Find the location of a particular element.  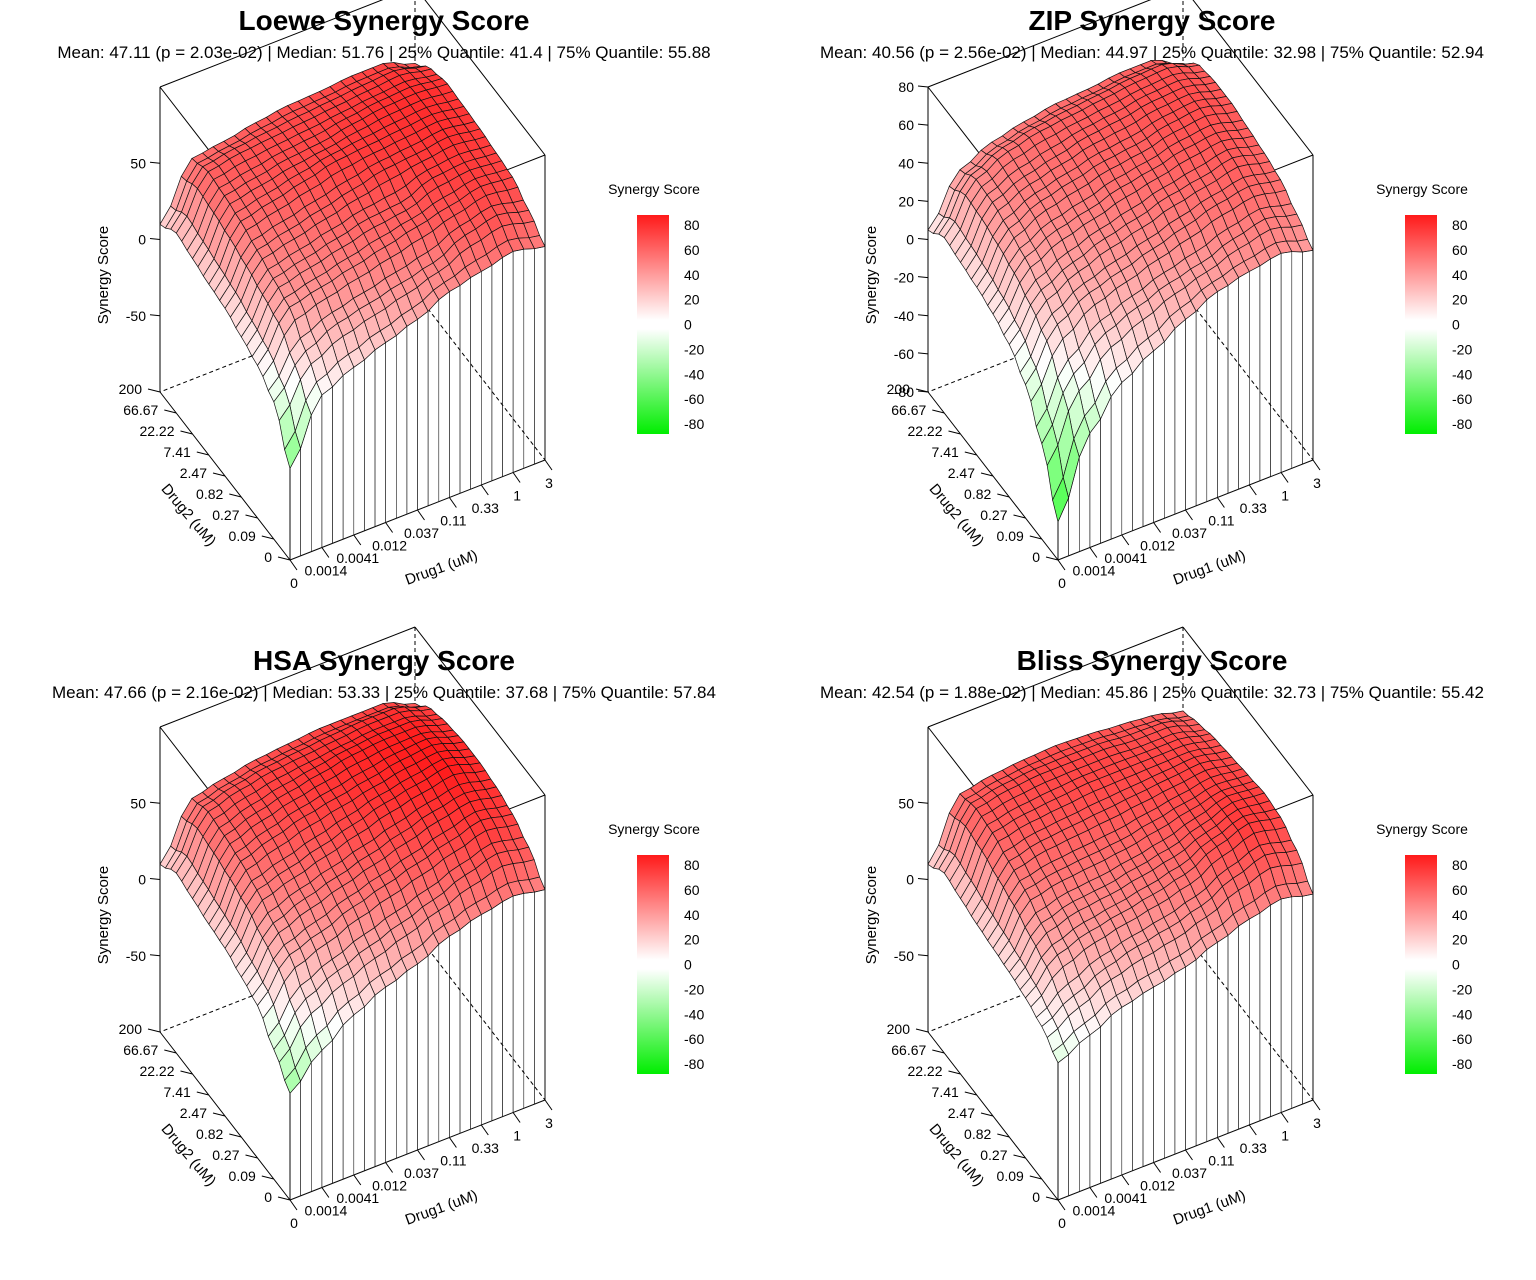

legend-tick-label: -40 is located at coordinates (694, 1014).